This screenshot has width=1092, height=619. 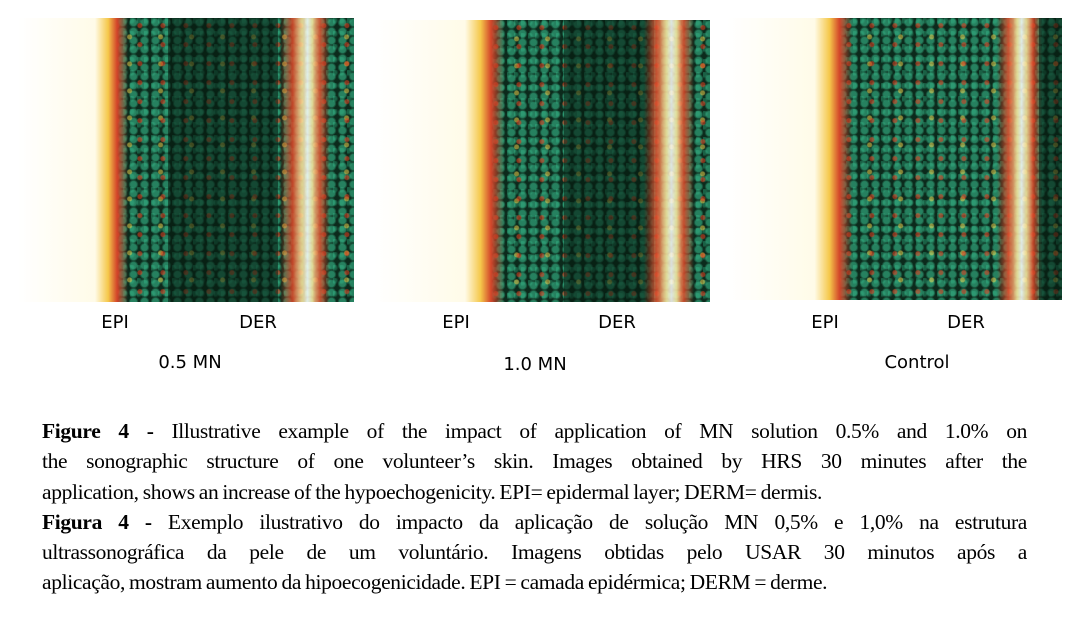 I want to click on condition-label: 0.5 MN, so click(x=190, y=362).